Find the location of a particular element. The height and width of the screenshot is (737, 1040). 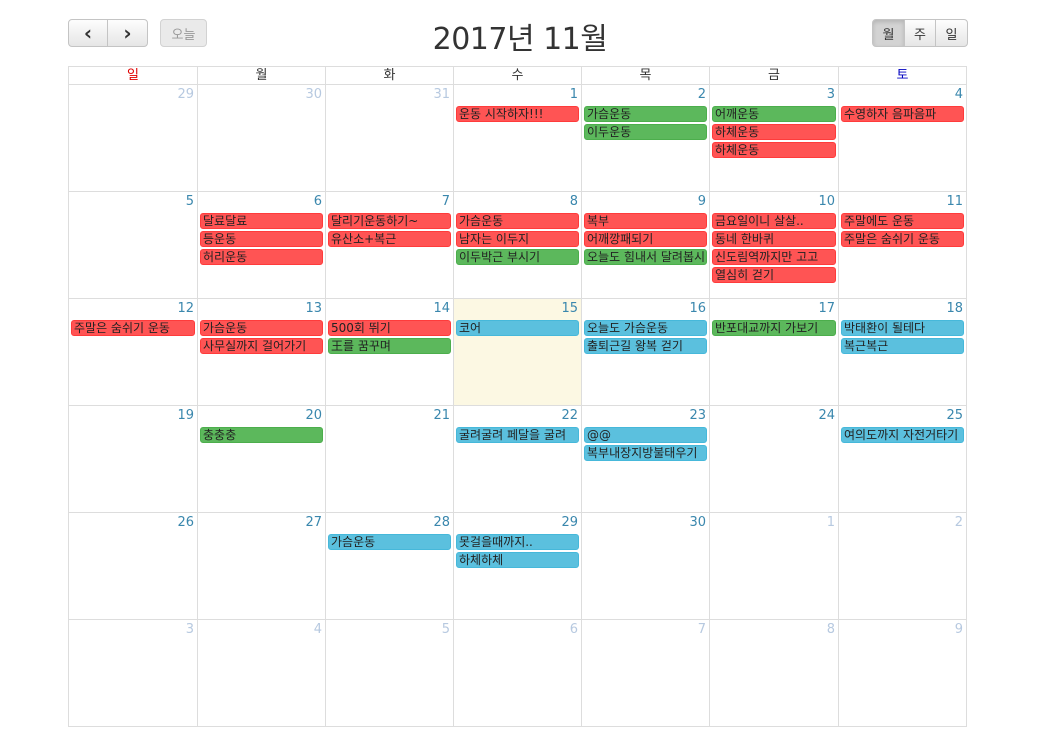

day-number: 21 is located at coordinates (441, 415).